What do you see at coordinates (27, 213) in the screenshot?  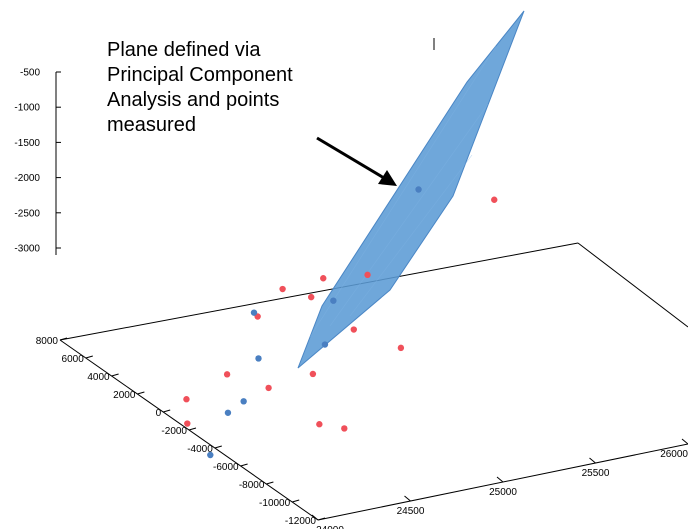 I see `z-tick-label: -2500` at bounding box center [27, 213].